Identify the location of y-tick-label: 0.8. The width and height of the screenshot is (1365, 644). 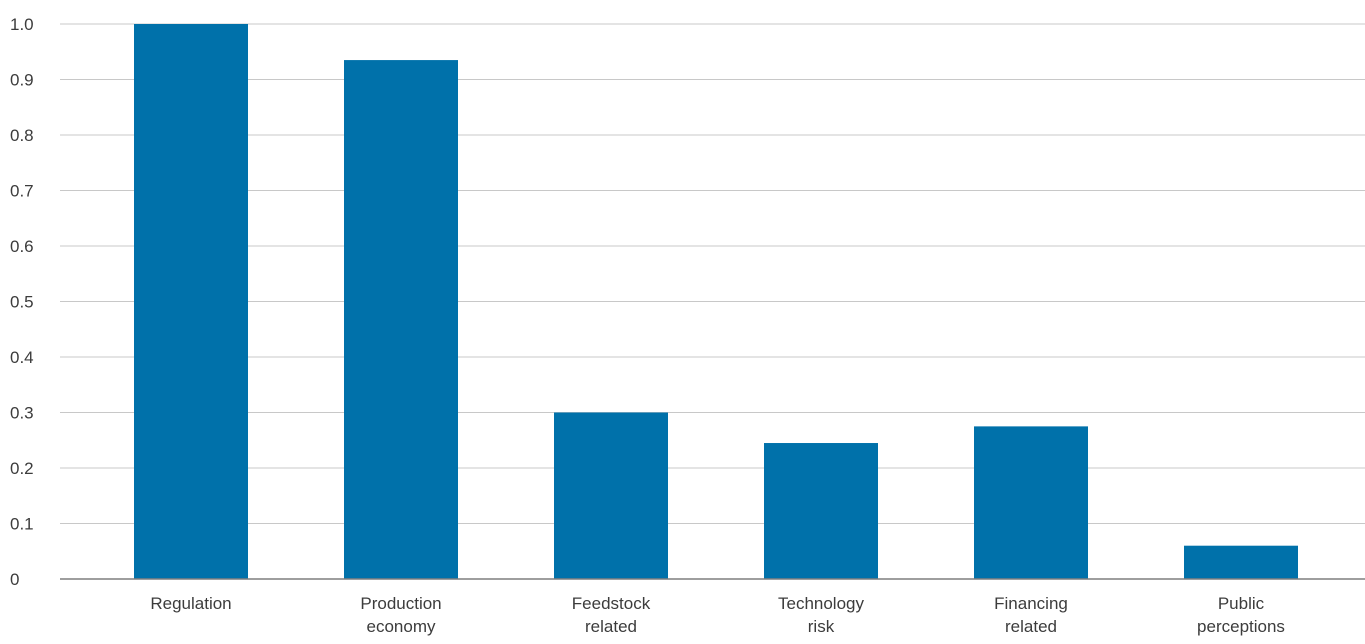
(22, 135).